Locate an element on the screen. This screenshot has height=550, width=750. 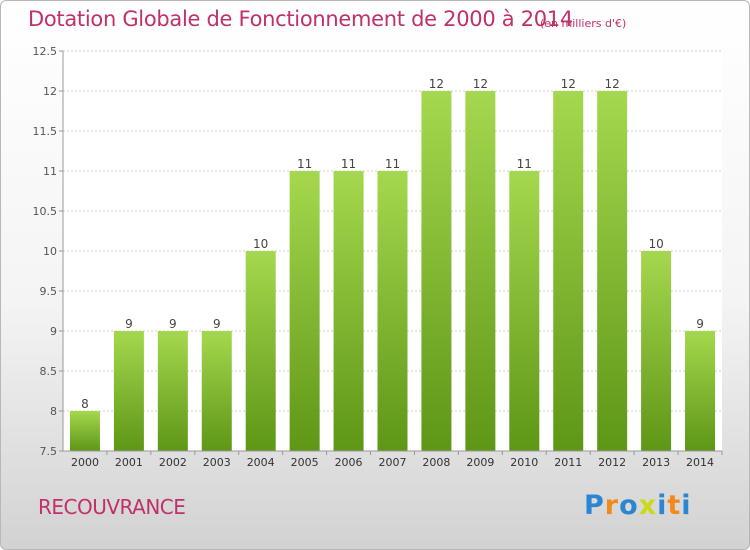
y-tick-label: 10 is located at coordinates (50, 251).